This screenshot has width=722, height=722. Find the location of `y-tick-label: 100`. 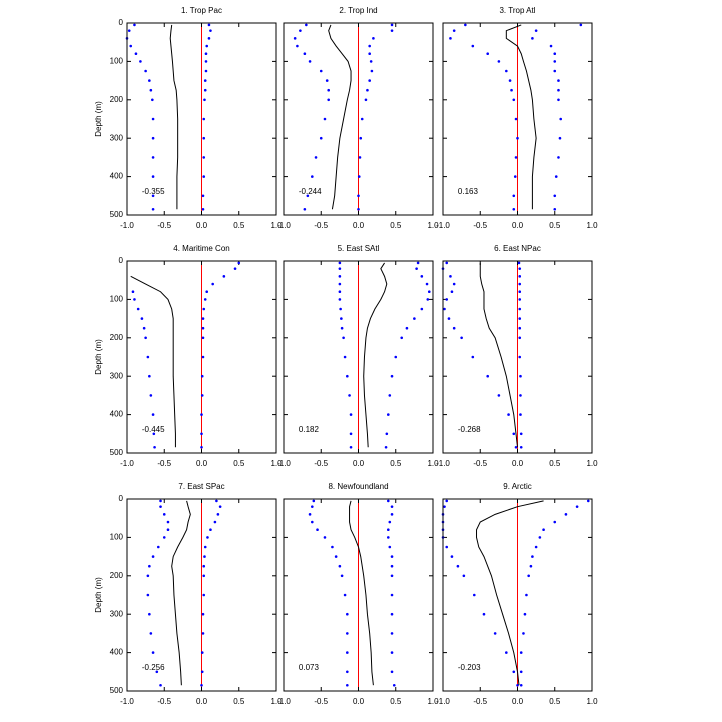

y-tick-label: 100 is located at coordinates (117, 537).